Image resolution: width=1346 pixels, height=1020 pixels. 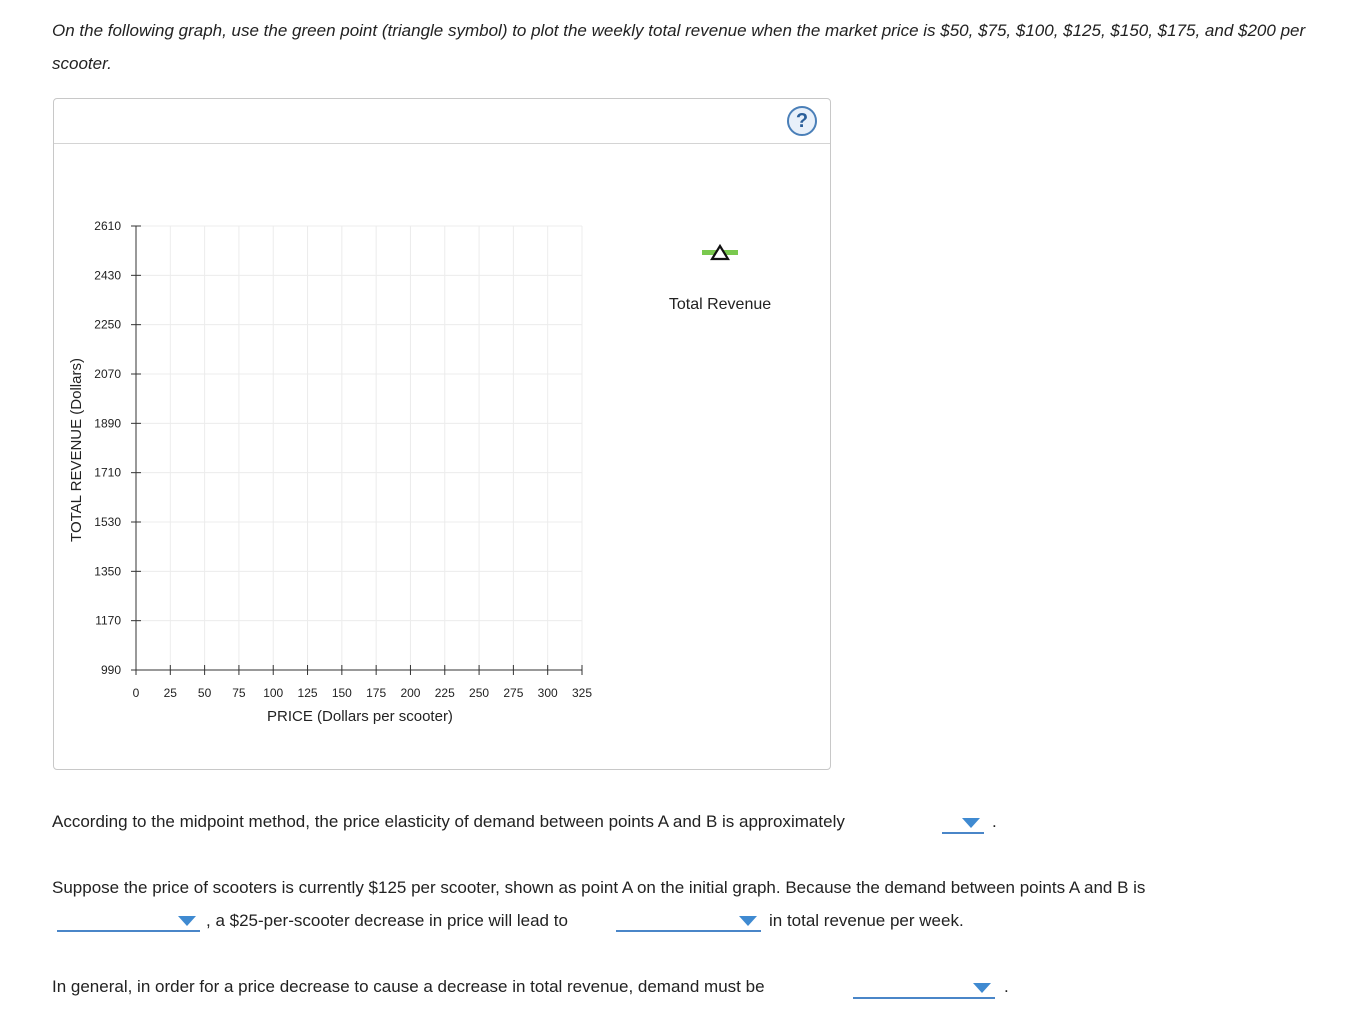 I want to click on y-tick-label: 2610, so click(x=107, y=226).